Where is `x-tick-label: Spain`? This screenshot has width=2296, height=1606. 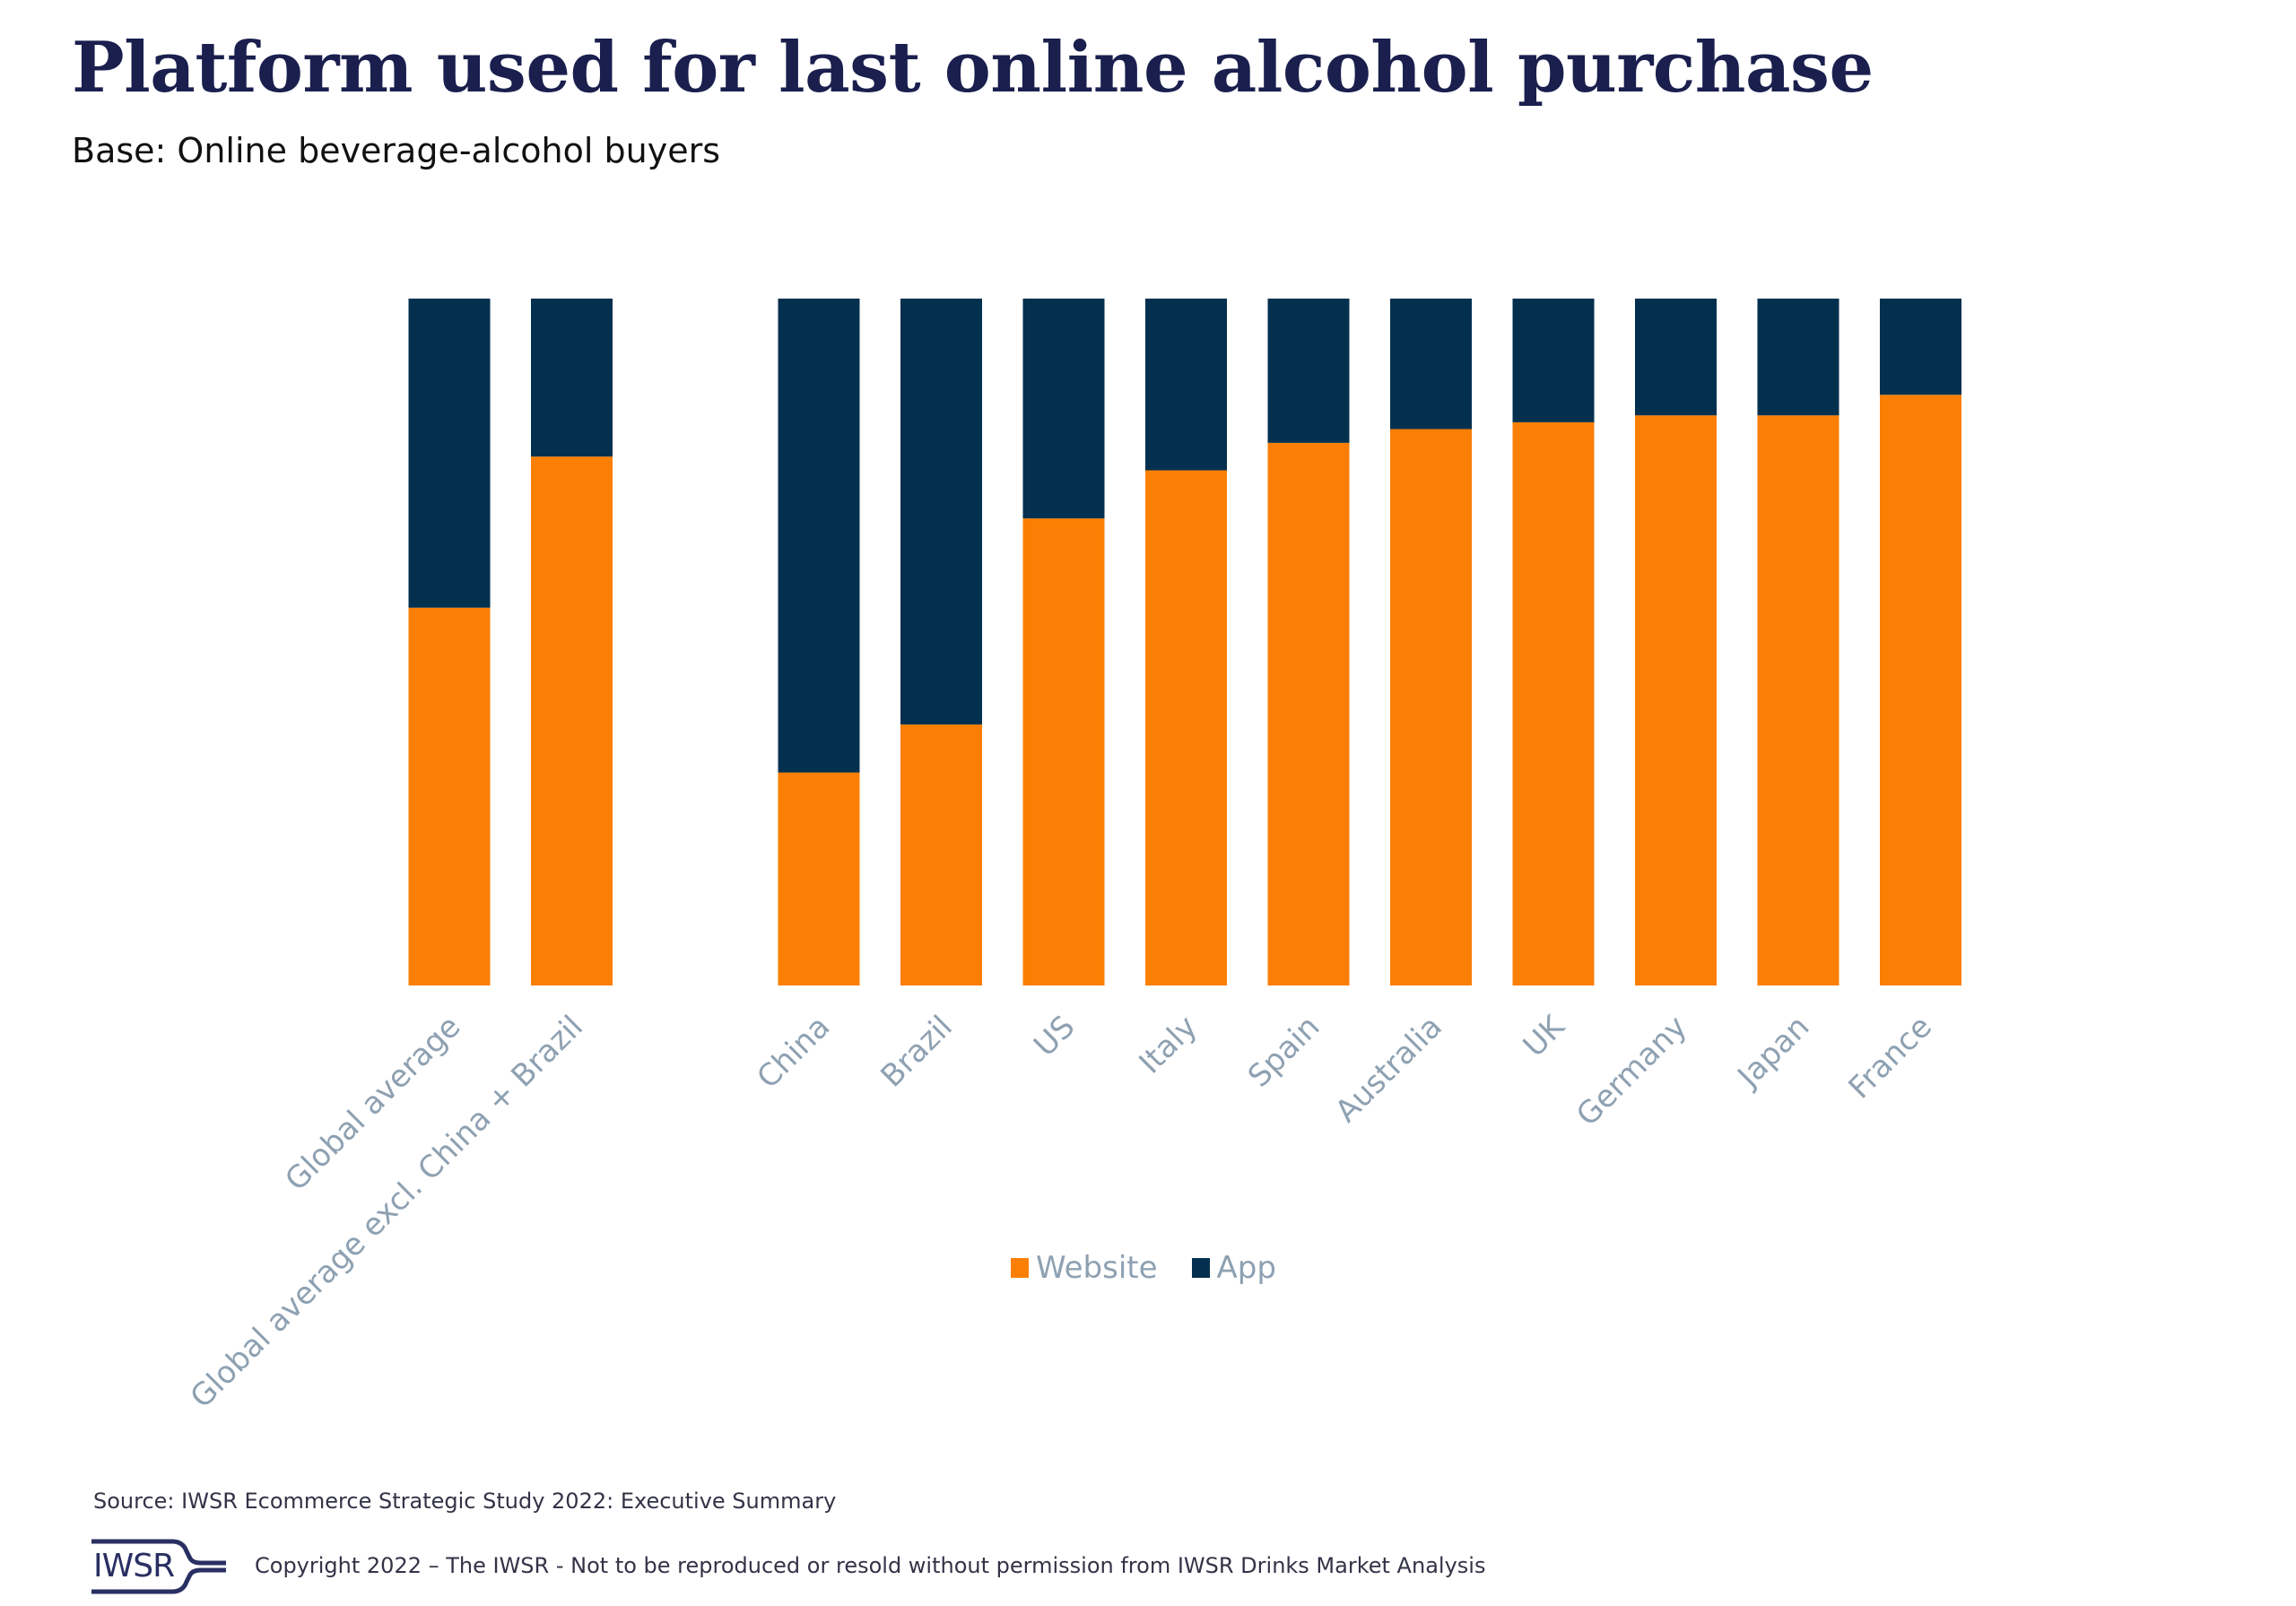
x-tick-label: Spain is located at coordinates (1283, 1052).